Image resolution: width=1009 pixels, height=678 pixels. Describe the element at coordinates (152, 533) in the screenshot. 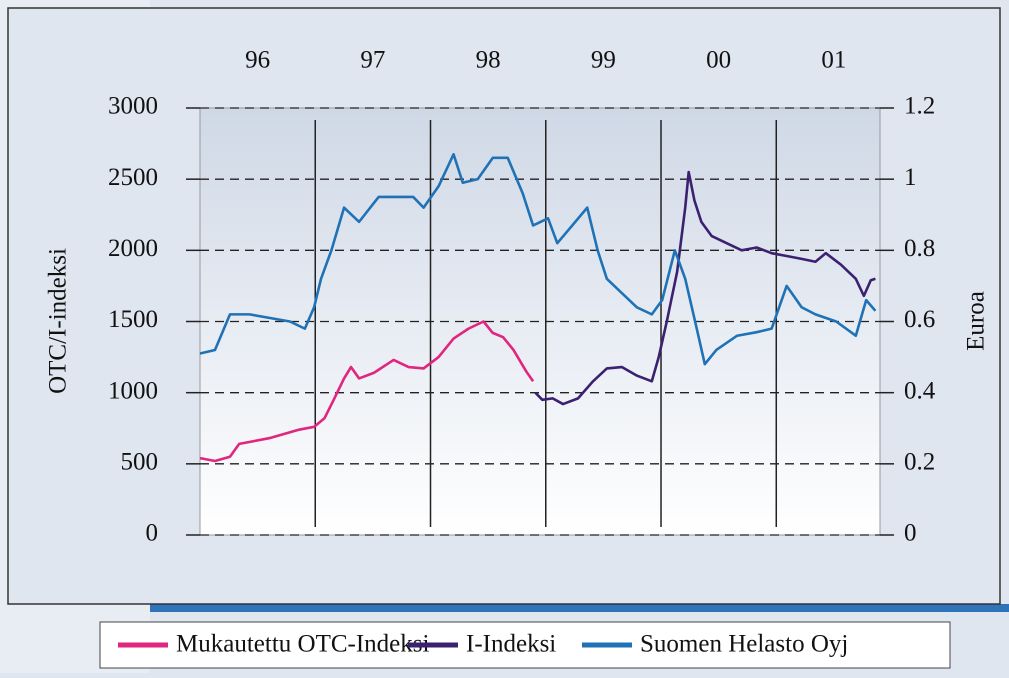

I see `y-tick-label: 0` at that location.